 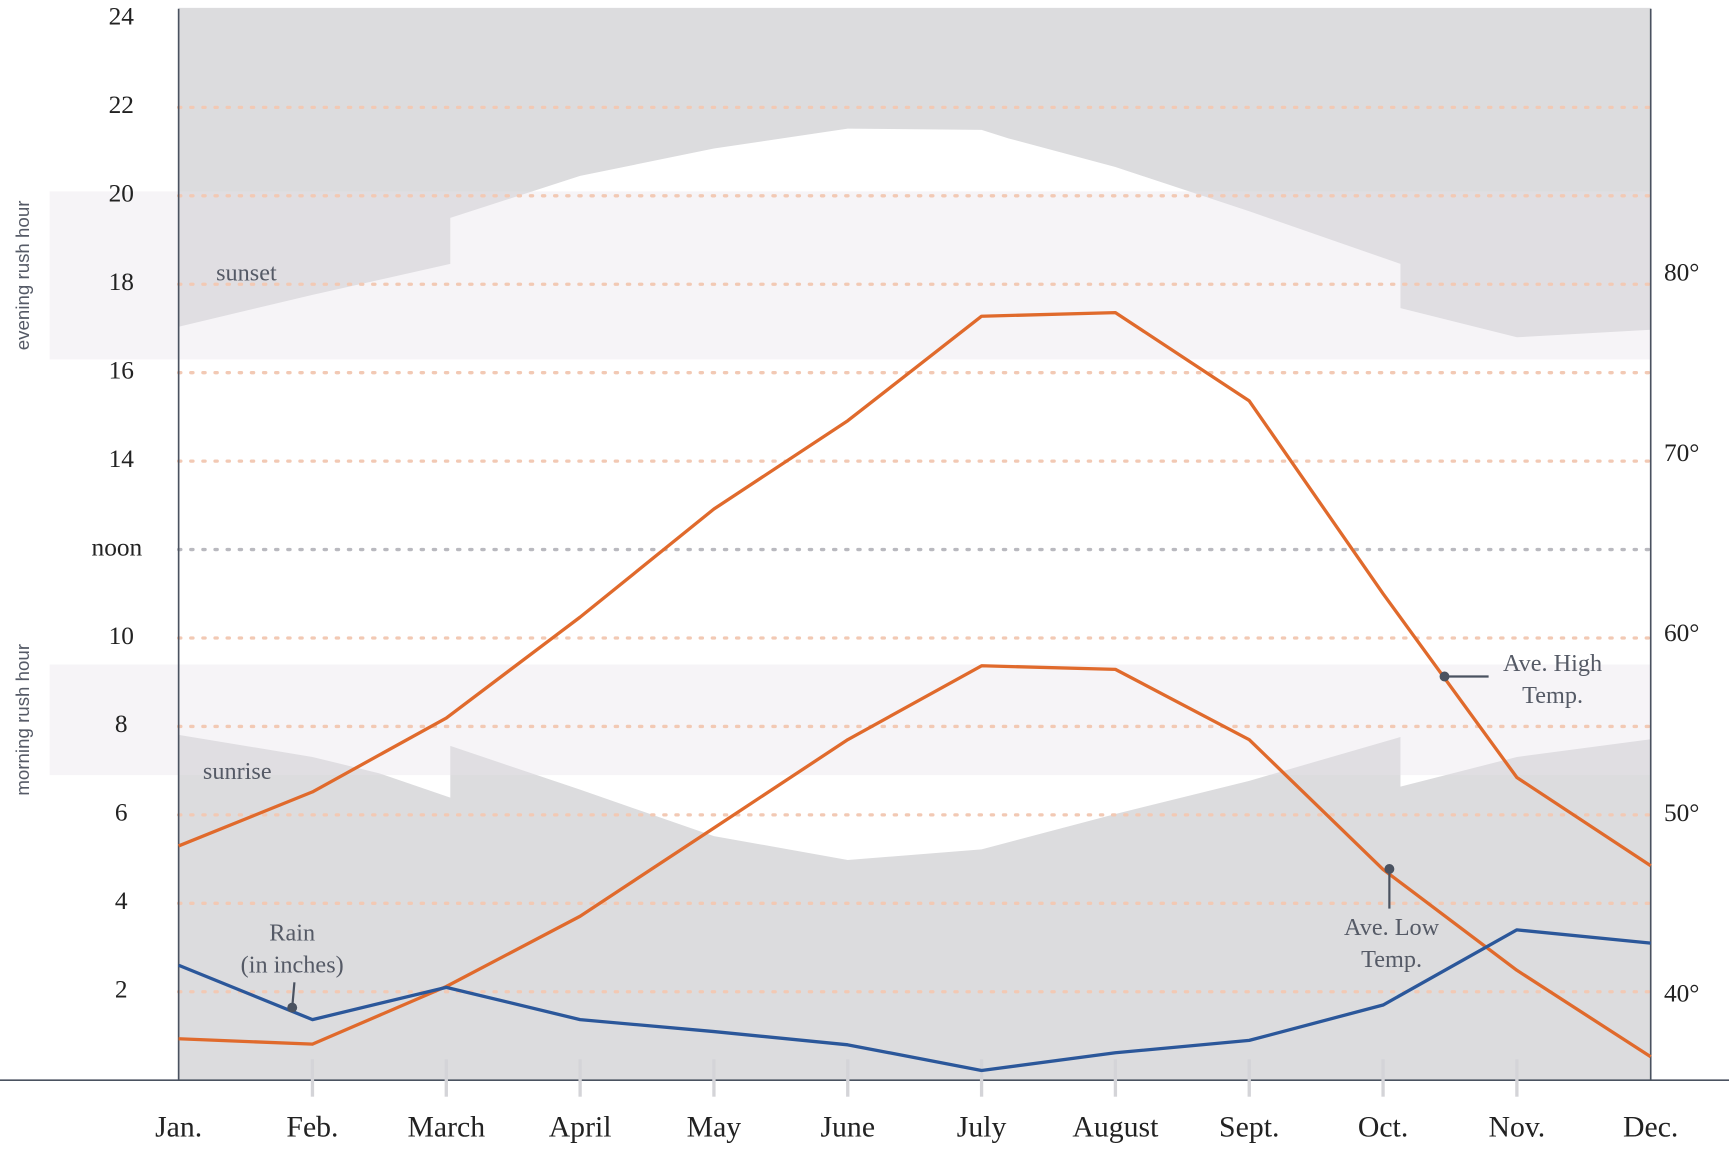 I want to click on x-tick-label: April, so click(x=580, y=1128).